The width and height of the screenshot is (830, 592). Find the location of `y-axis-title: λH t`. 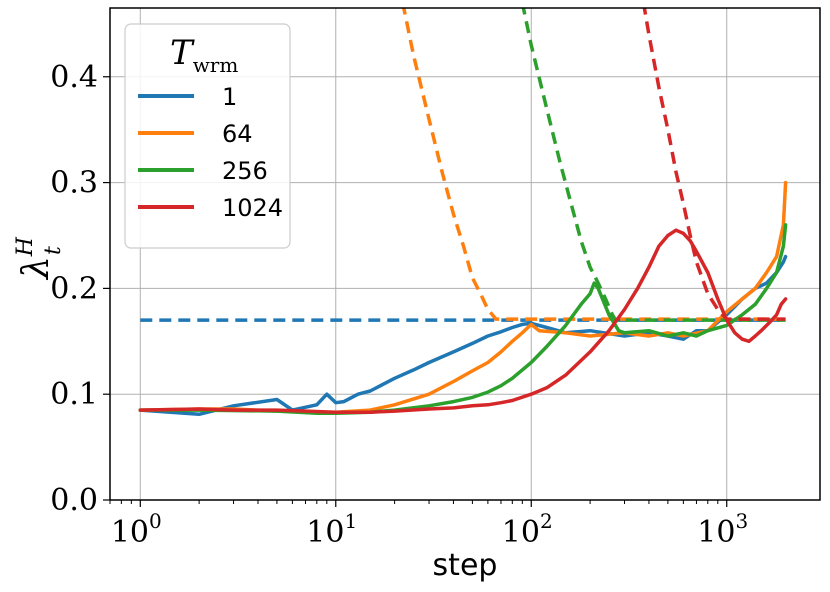

y-axis-title: λH t is located at coordinates (39, 258).